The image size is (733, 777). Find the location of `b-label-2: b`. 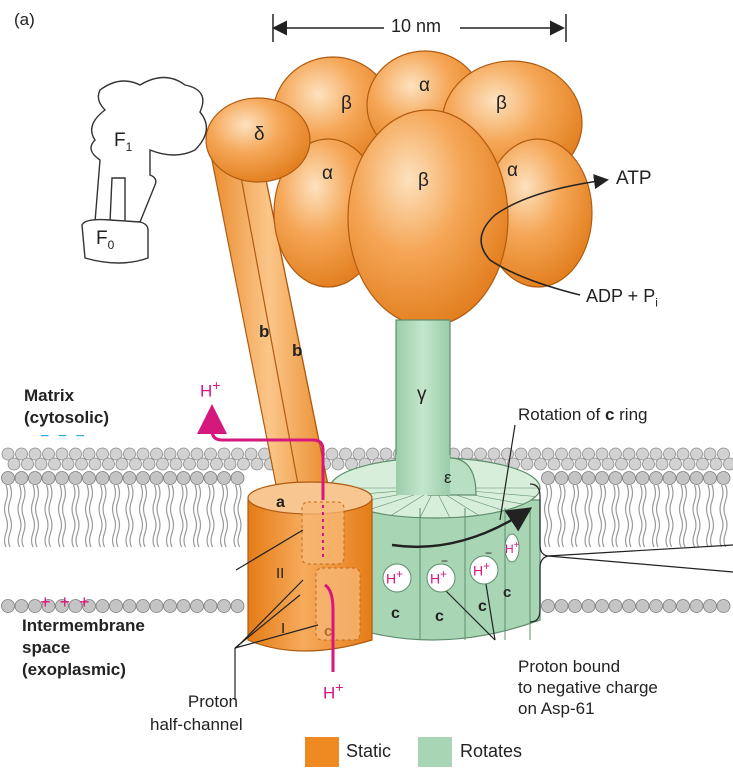

b-label-2: b is located at coordinates (297, 350).